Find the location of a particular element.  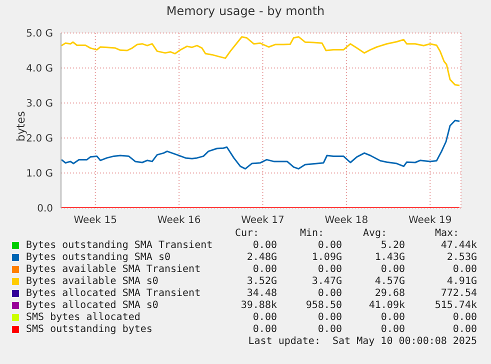

legend-label: SMS bytes allocated is located at coordinates (83, 317).